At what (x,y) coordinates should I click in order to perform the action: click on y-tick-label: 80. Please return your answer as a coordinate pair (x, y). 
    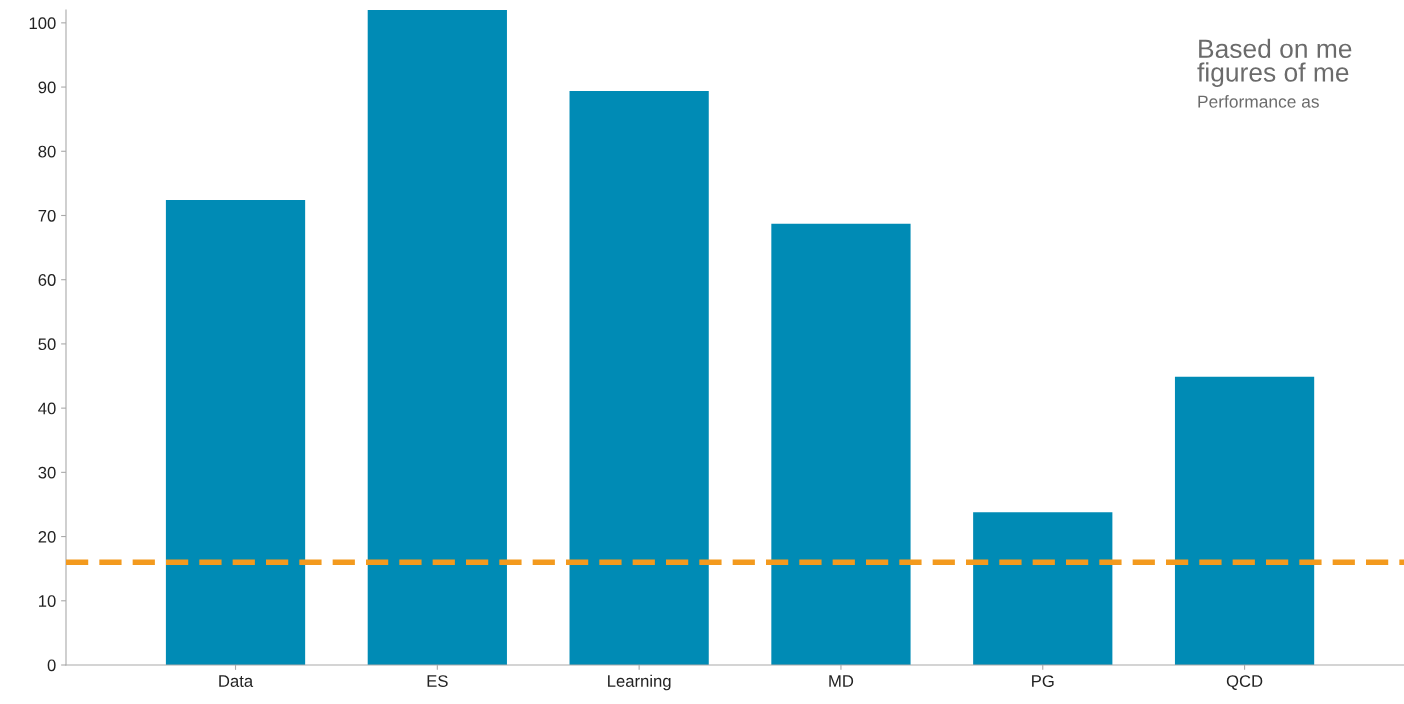
    Looking at the image, I should click on (47, 151).